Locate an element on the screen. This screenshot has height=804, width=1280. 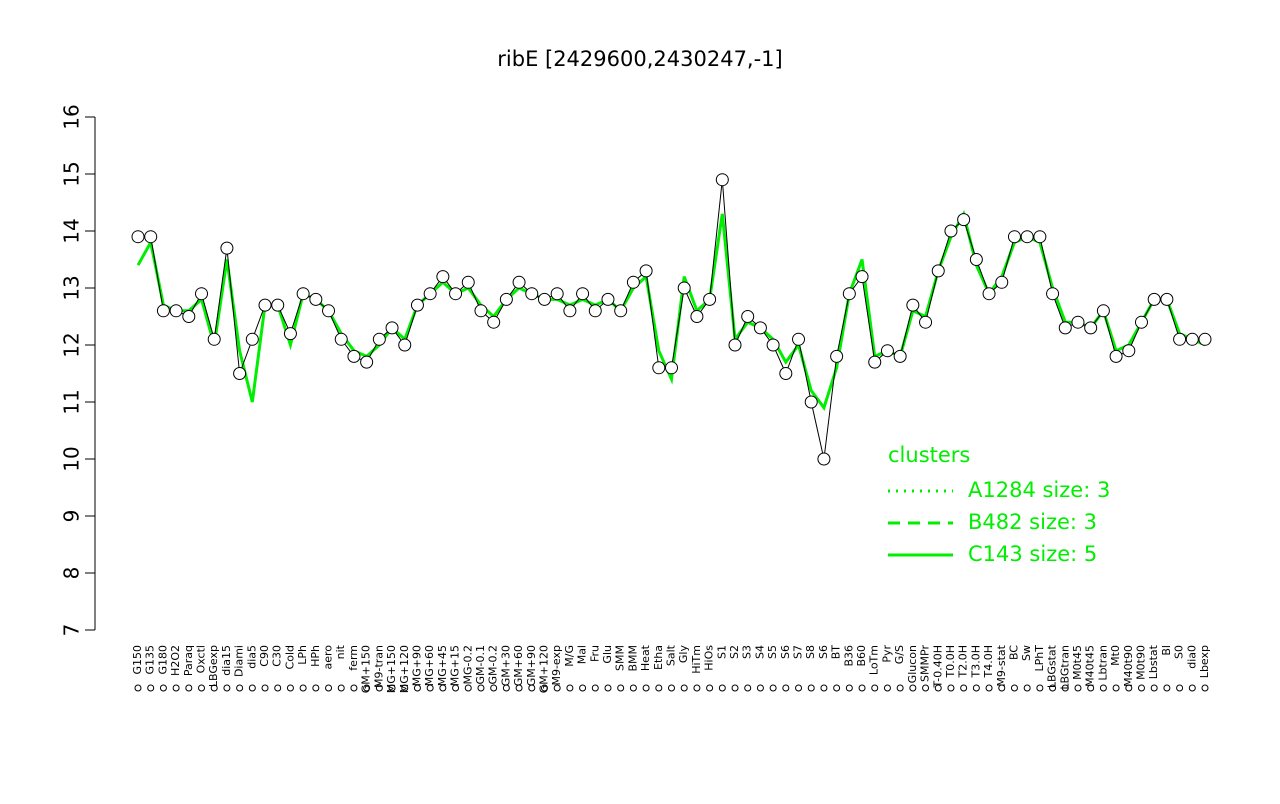
x-tick-label: T2.0H is located at coordinates (963, 661).